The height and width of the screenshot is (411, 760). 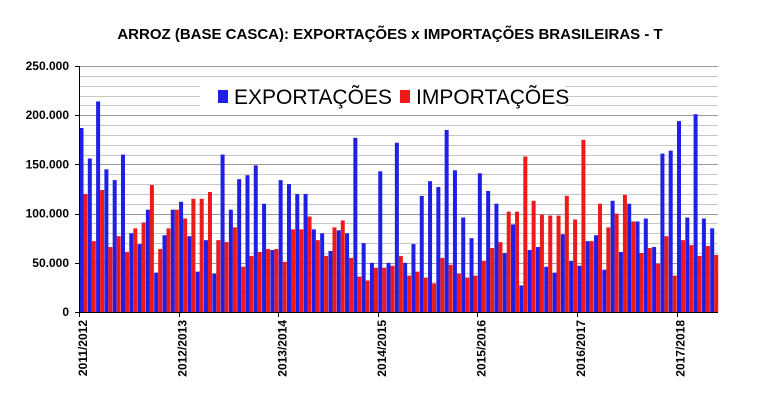 I want to click on x-tick-label: 2011/2012, so click(x=83, y=348).